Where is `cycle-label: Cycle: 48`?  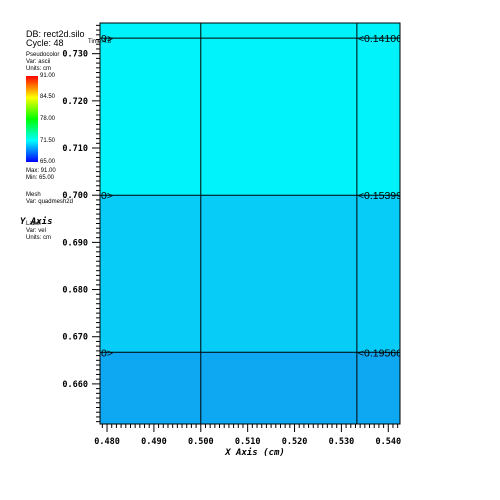
cycle-label: Cycle: 48 is located at coordinates (45, 43).